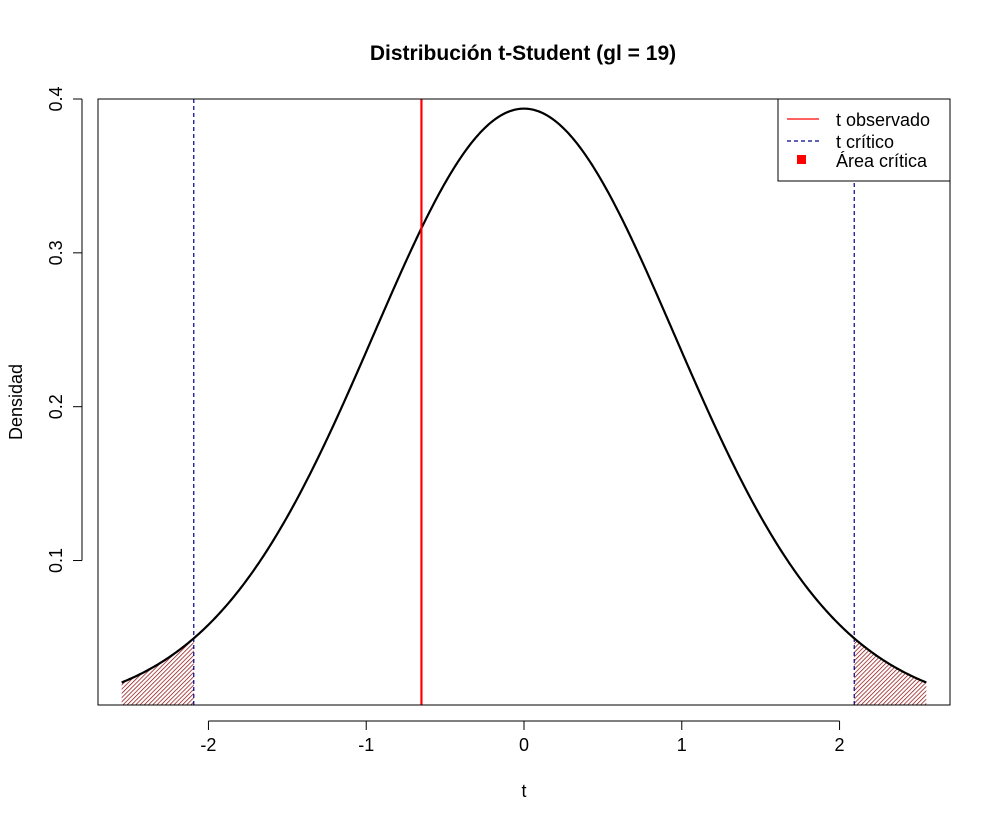 The height and width of the screenshot is (828, 1001). Describe the element at coordinates (208, 745) in the screenshot. I see `x-tick-label: -2` at that location.